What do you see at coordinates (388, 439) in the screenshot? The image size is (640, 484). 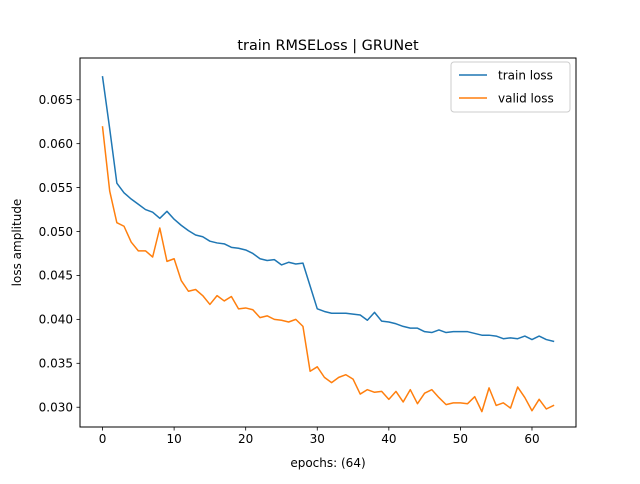 I see `x-tick-label: 40` at bounding box center [388, 439].